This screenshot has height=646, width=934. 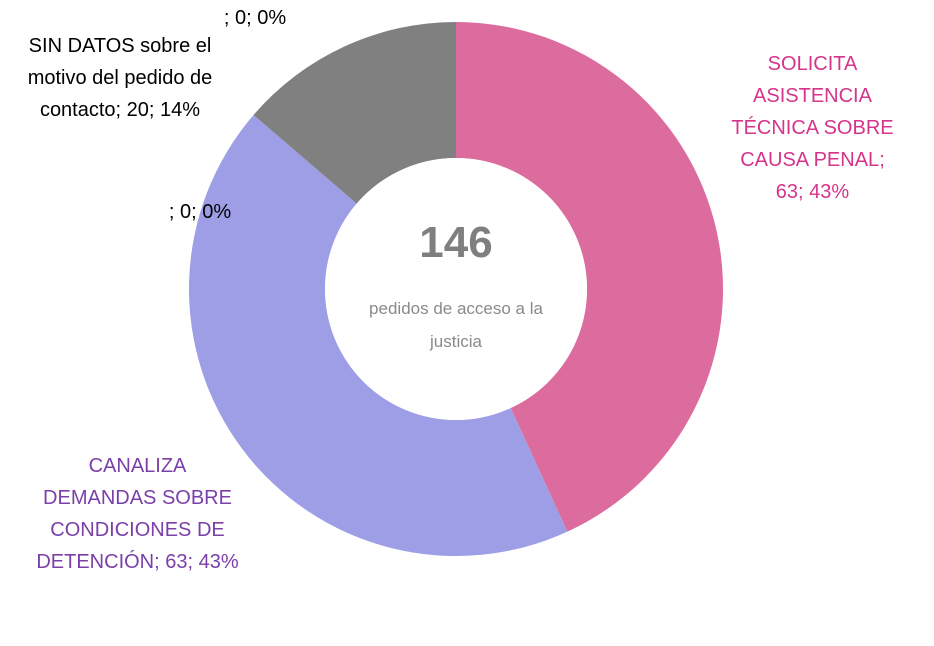 What do you see at coordinates (456, 325) in the screenshot?
I see `center-text: pedidos de acceso a la justicia` at bounding box center [456, 325].